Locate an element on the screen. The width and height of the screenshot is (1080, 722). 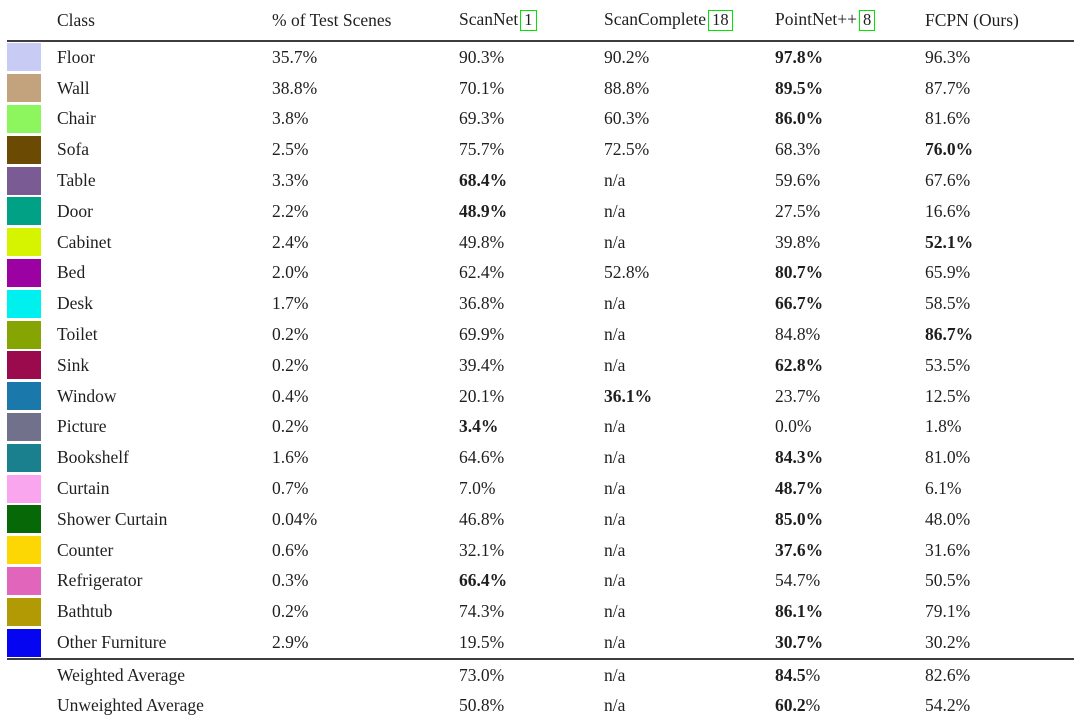
citation-link: 1 is located at coordinates (528, 20).